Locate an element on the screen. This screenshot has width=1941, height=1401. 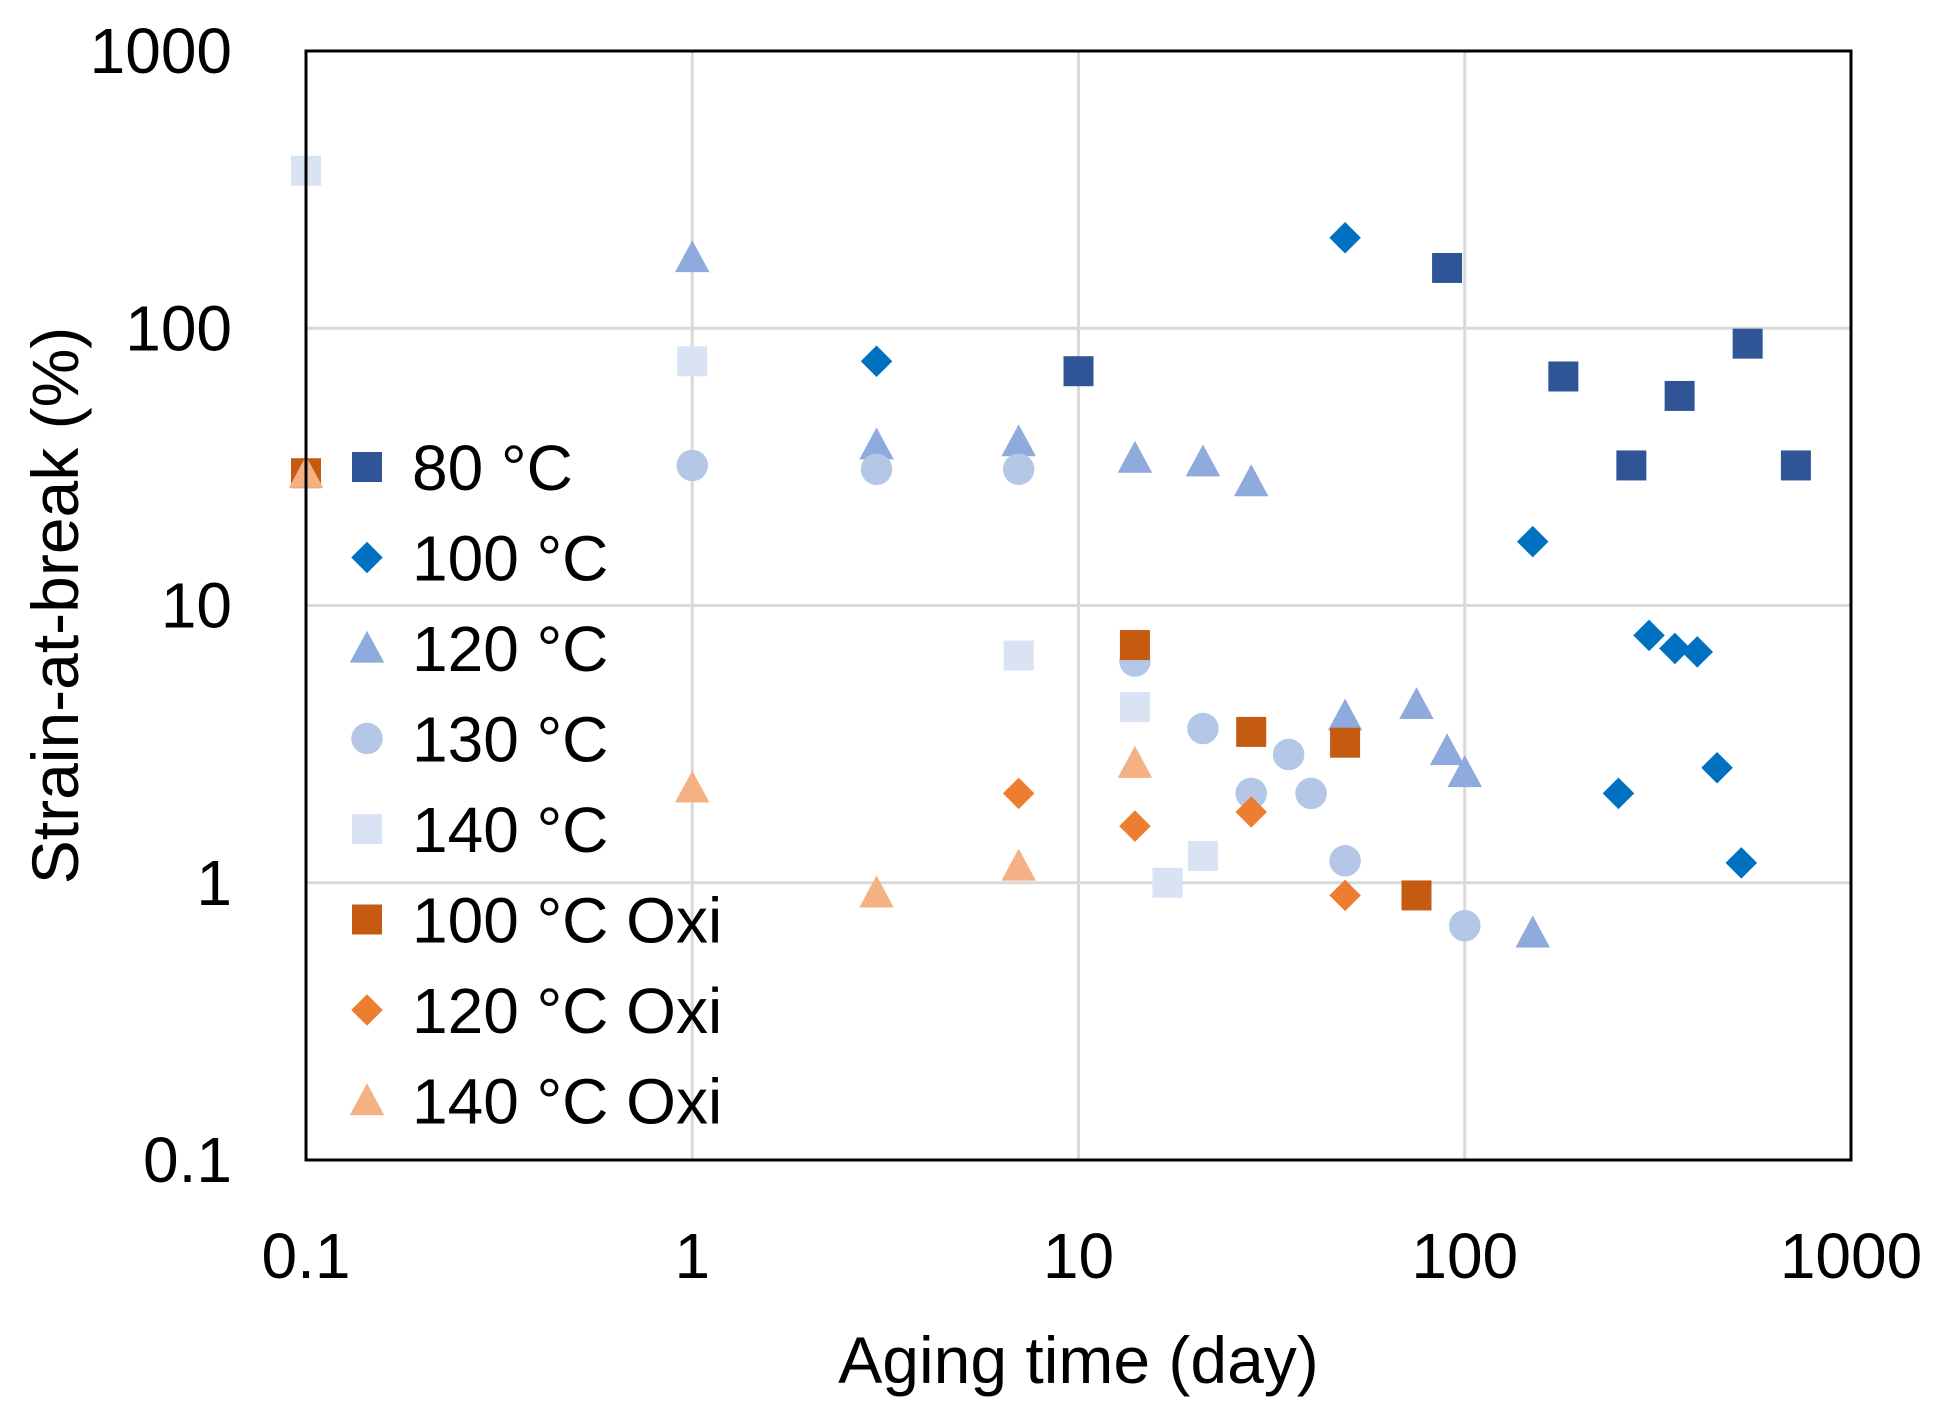
x-axis-title: Aging time (day) is located at coordinates (1078, 1360).